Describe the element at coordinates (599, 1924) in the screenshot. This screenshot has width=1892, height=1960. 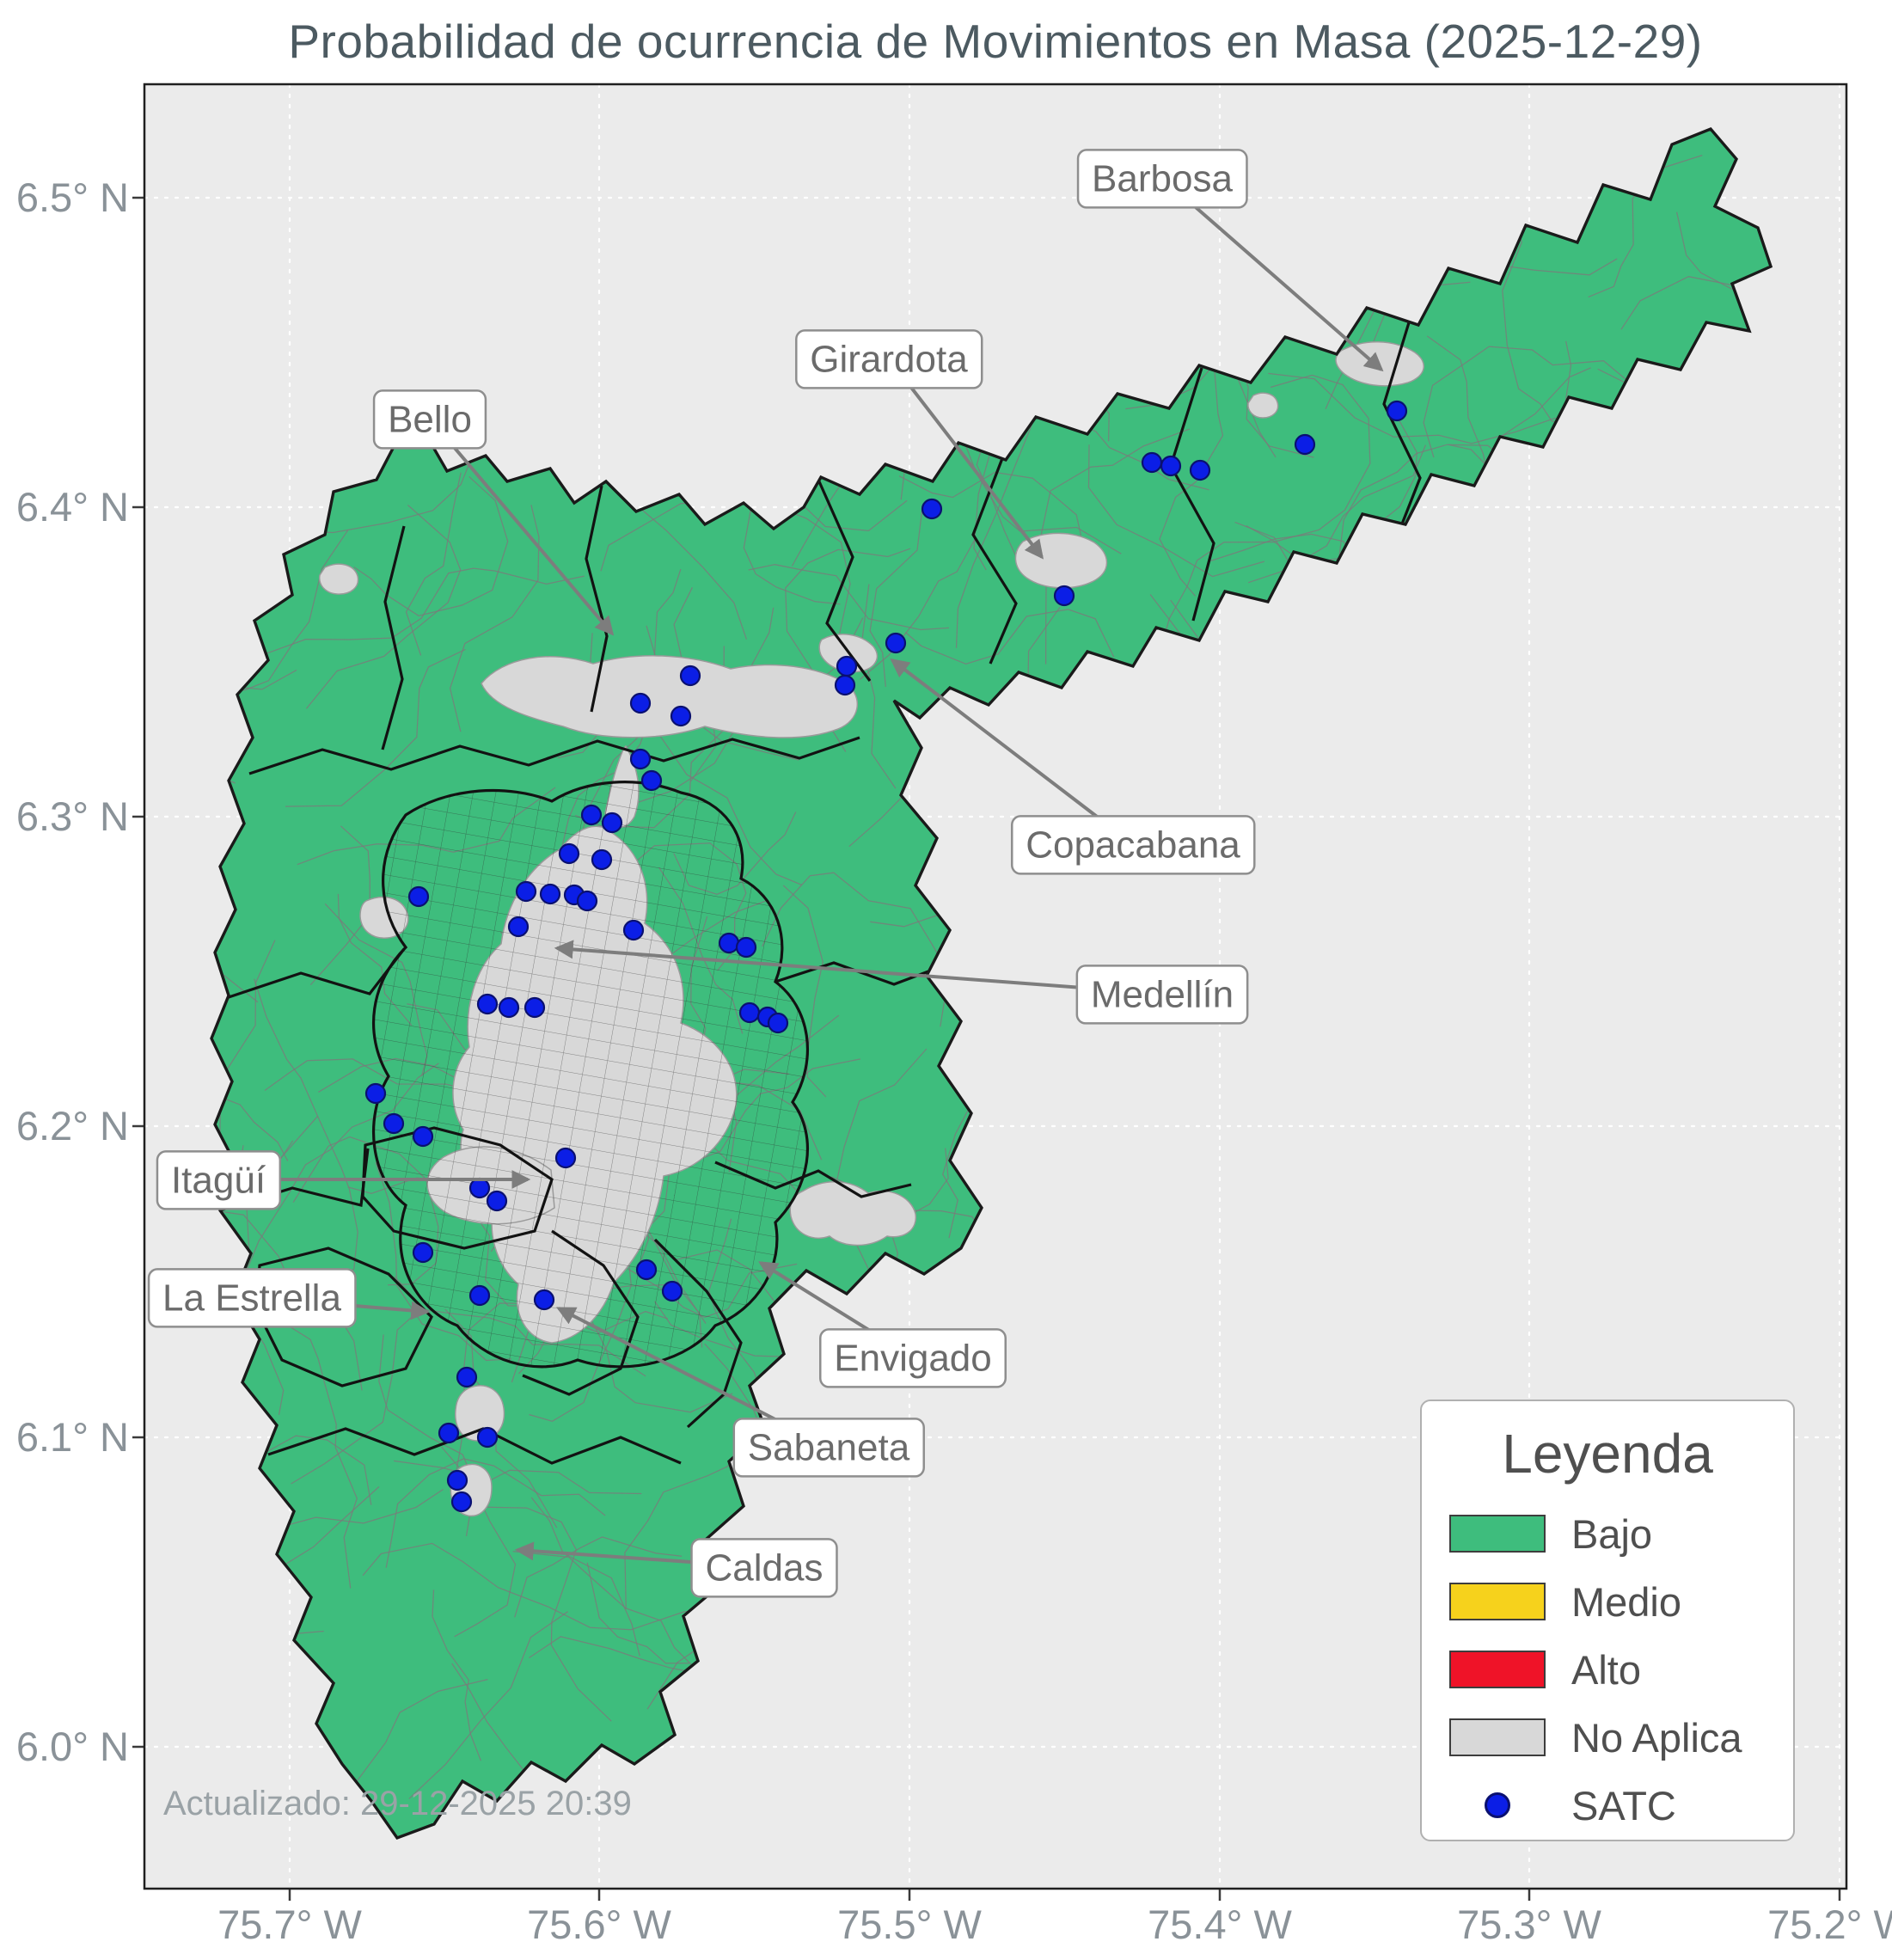
I see `x-tick-label: 75.6° W` at that location.